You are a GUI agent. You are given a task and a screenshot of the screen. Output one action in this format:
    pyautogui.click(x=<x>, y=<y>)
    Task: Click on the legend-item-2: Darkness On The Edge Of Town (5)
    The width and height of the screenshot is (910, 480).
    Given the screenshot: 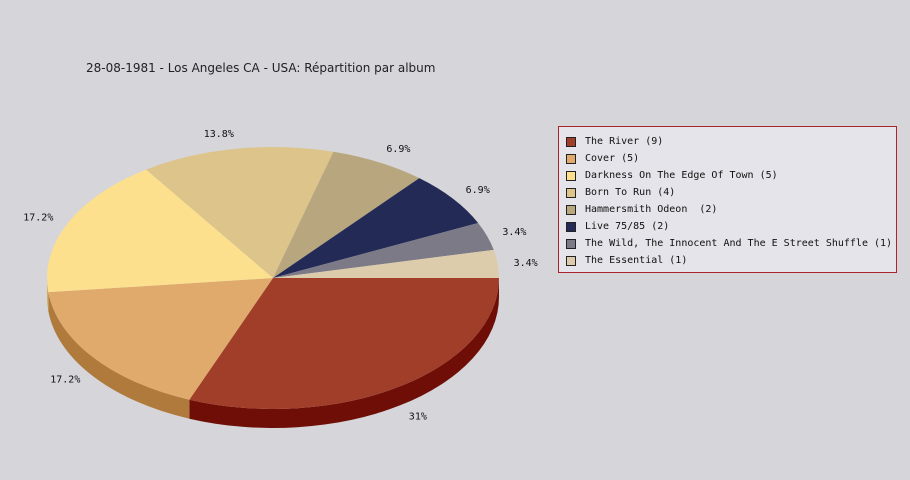 What is the action you would take?
    pyautogui.click(x=731, y=175)
    